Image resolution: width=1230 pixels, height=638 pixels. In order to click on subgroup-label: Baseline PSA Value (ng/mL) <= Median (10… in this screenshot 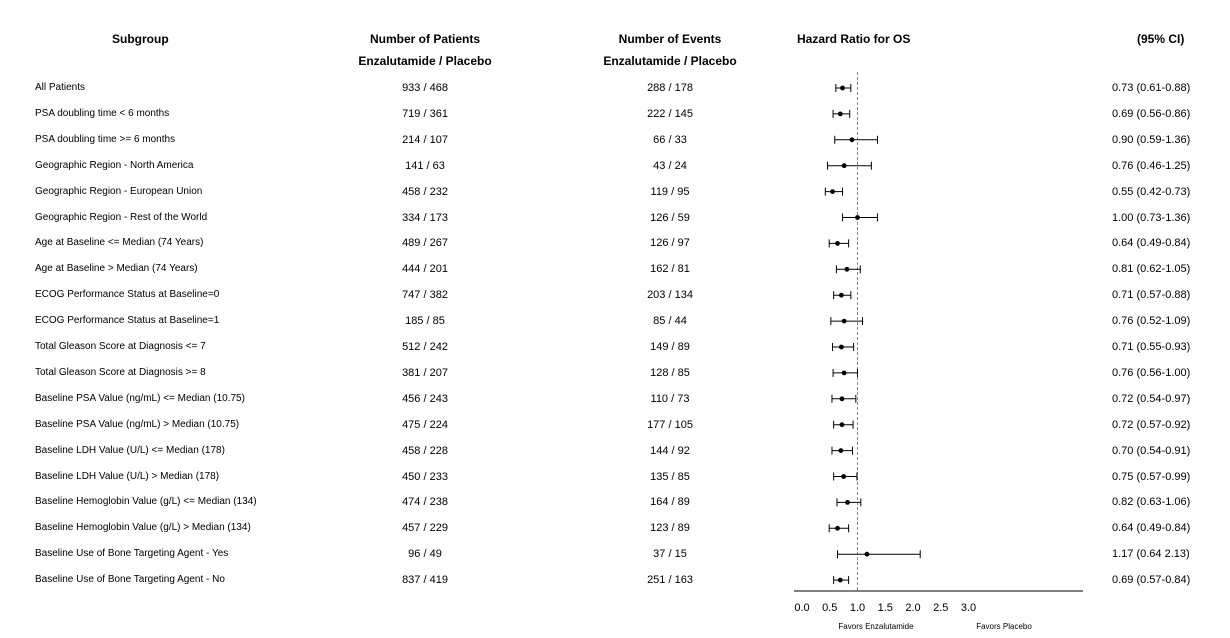, I will do `click(140, 398)`.